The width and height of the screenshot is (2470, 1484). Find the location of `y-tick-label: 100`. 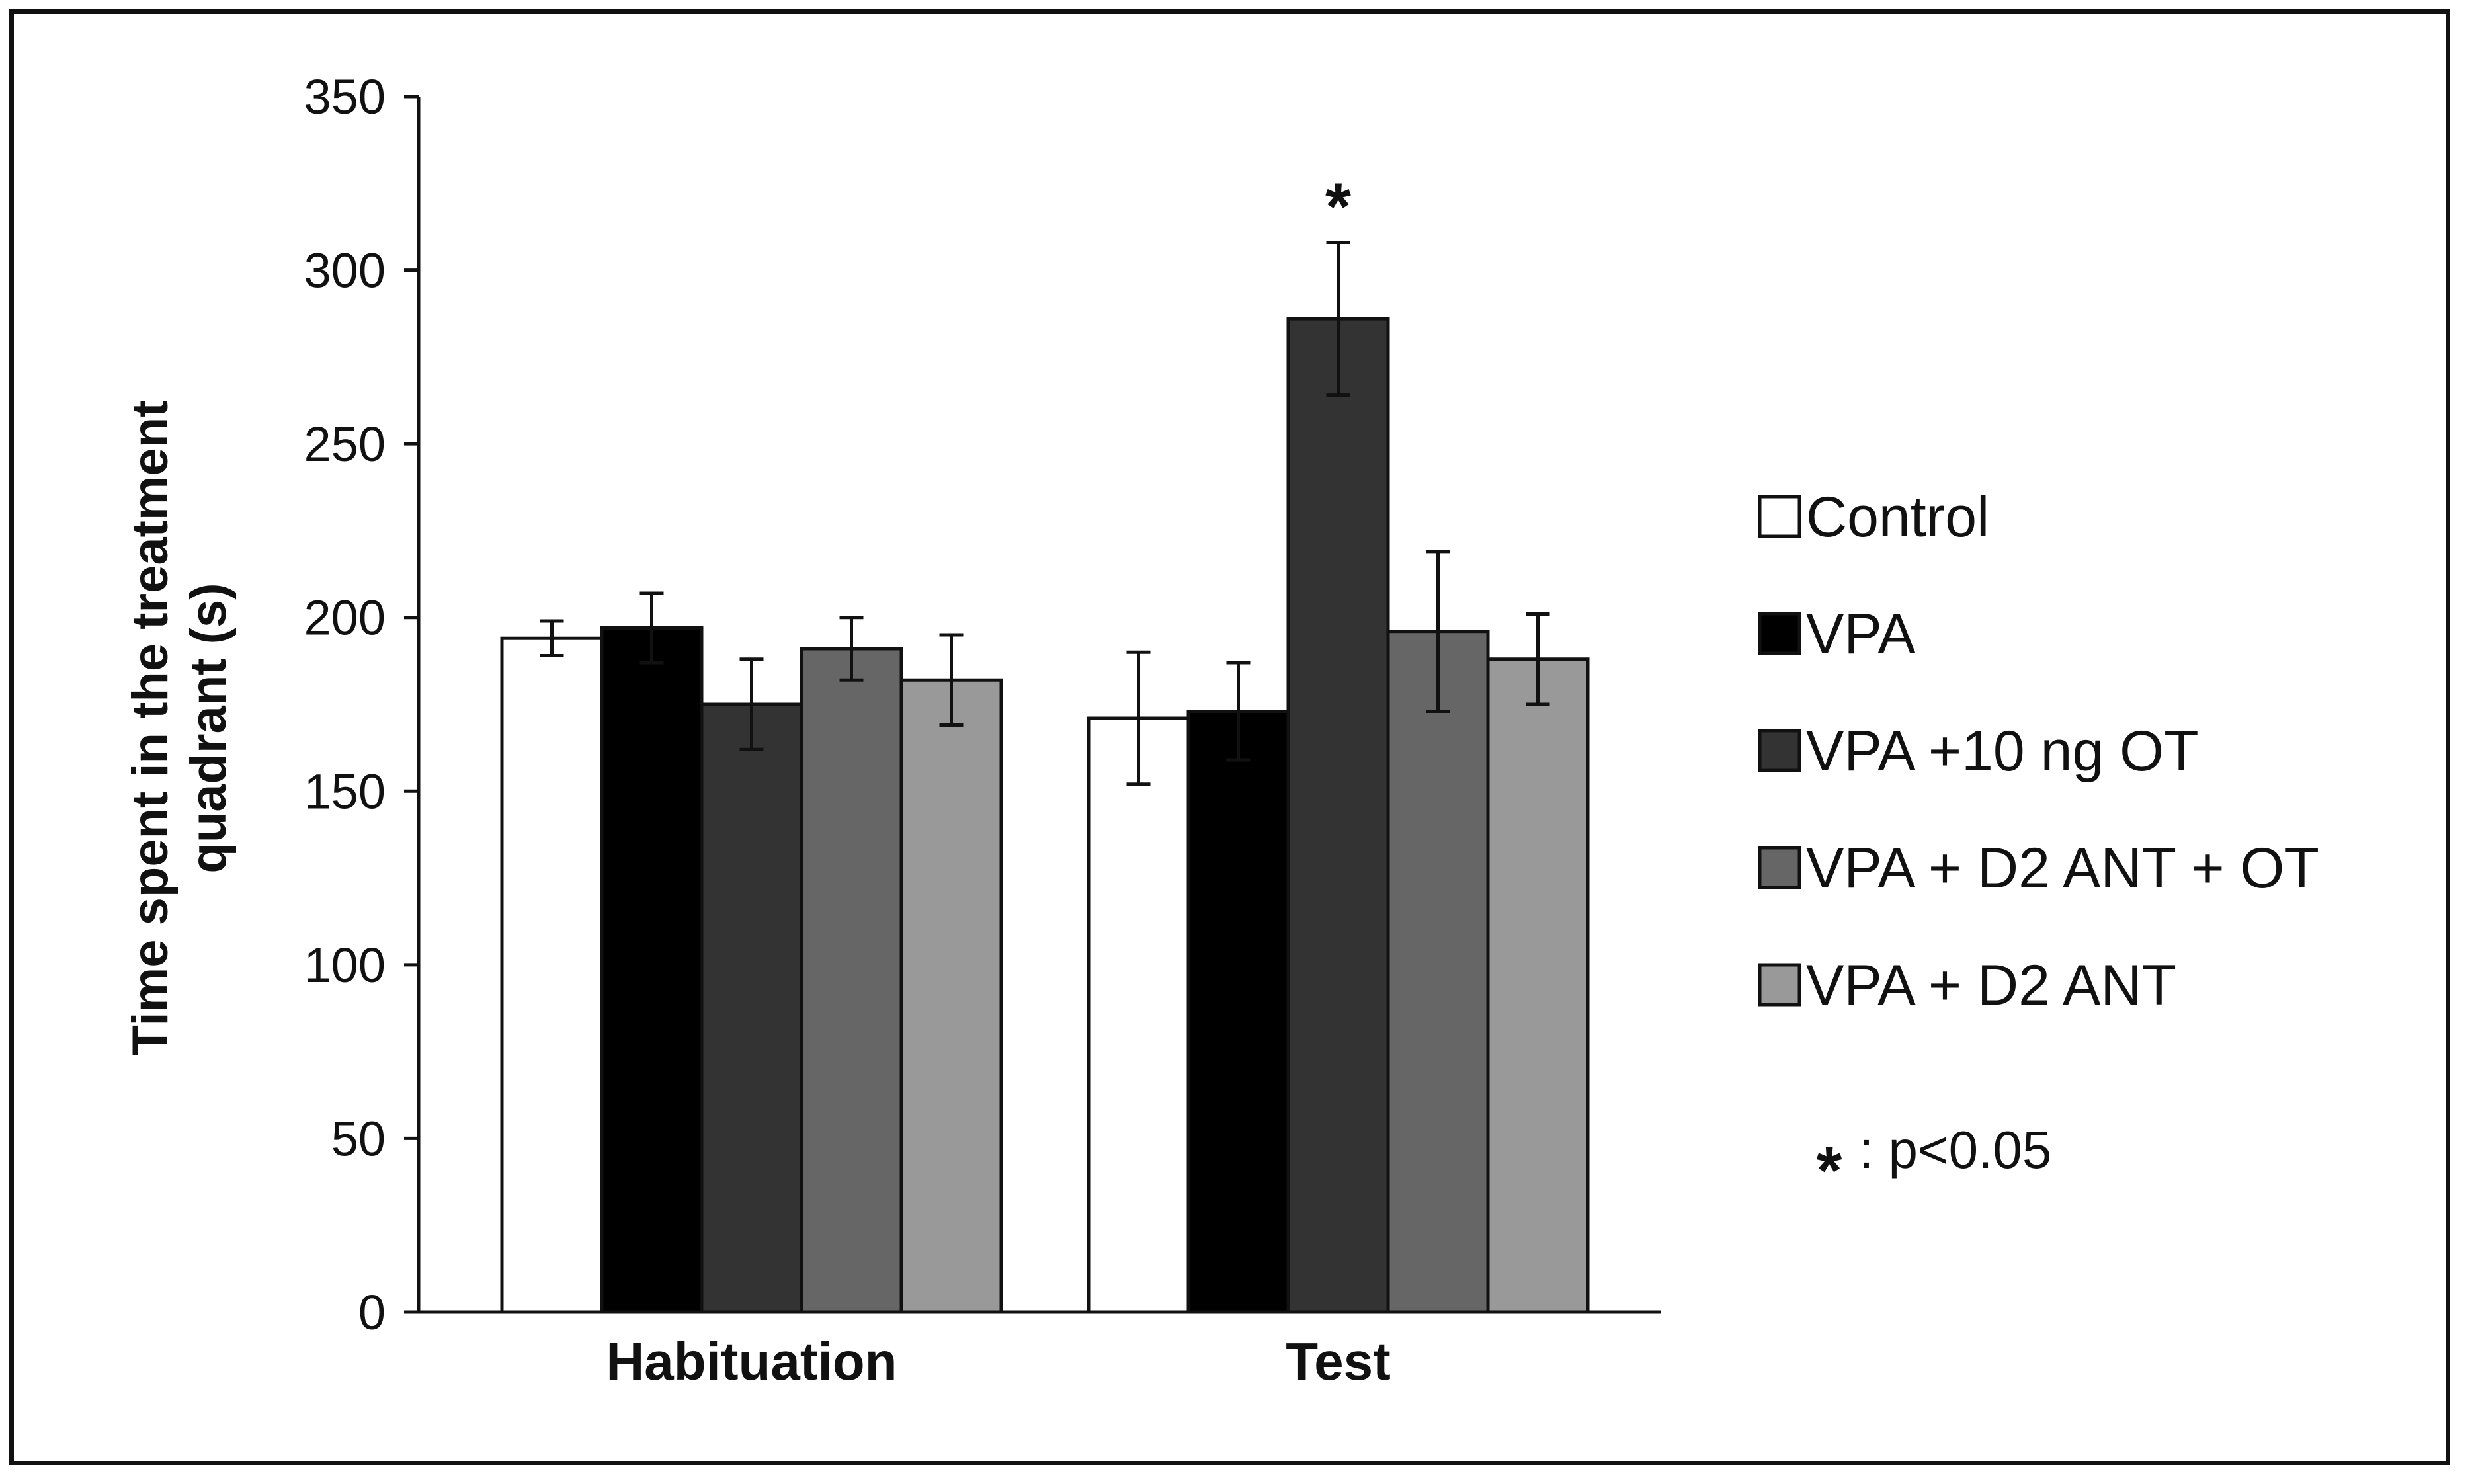

y-tick-label: 100 is located at coordinates (345, 966).